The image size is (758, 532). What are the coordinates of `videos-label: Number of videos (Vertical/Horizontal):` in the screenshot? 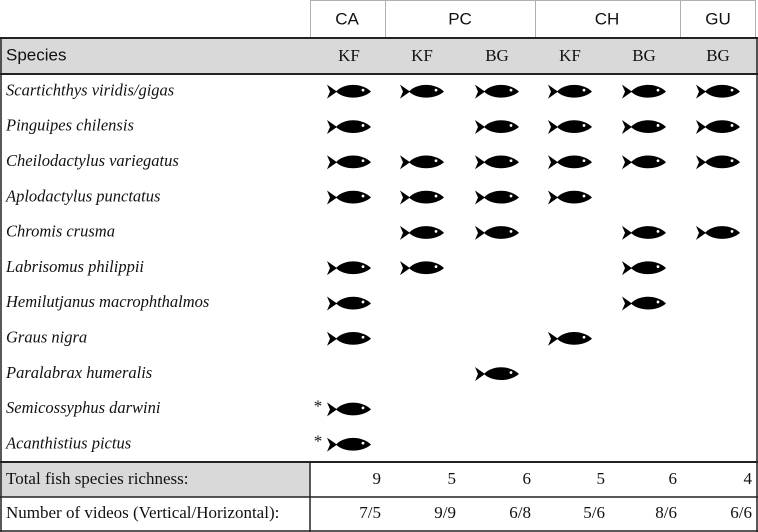 It's located at (142, 512).